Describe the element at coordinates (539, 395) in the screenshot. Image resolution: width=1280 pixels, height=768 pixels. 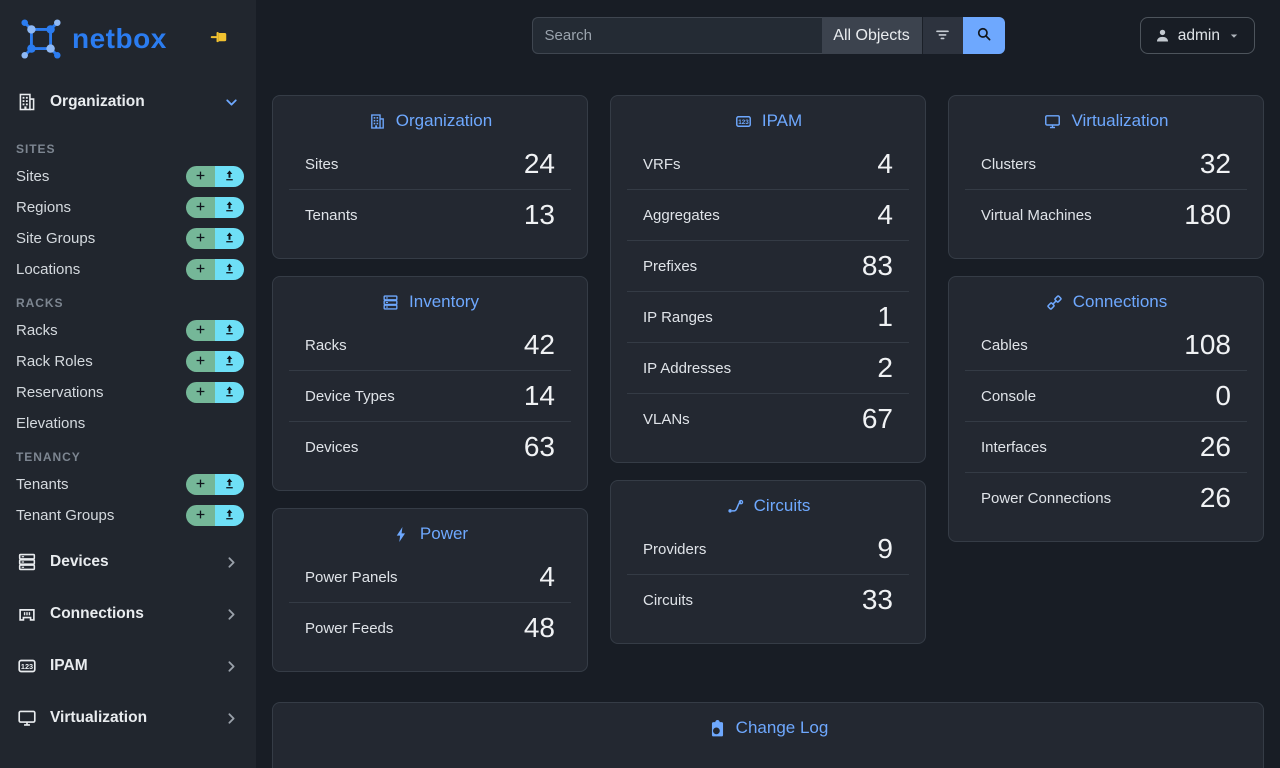
I see `stat-value: 14` at that location.